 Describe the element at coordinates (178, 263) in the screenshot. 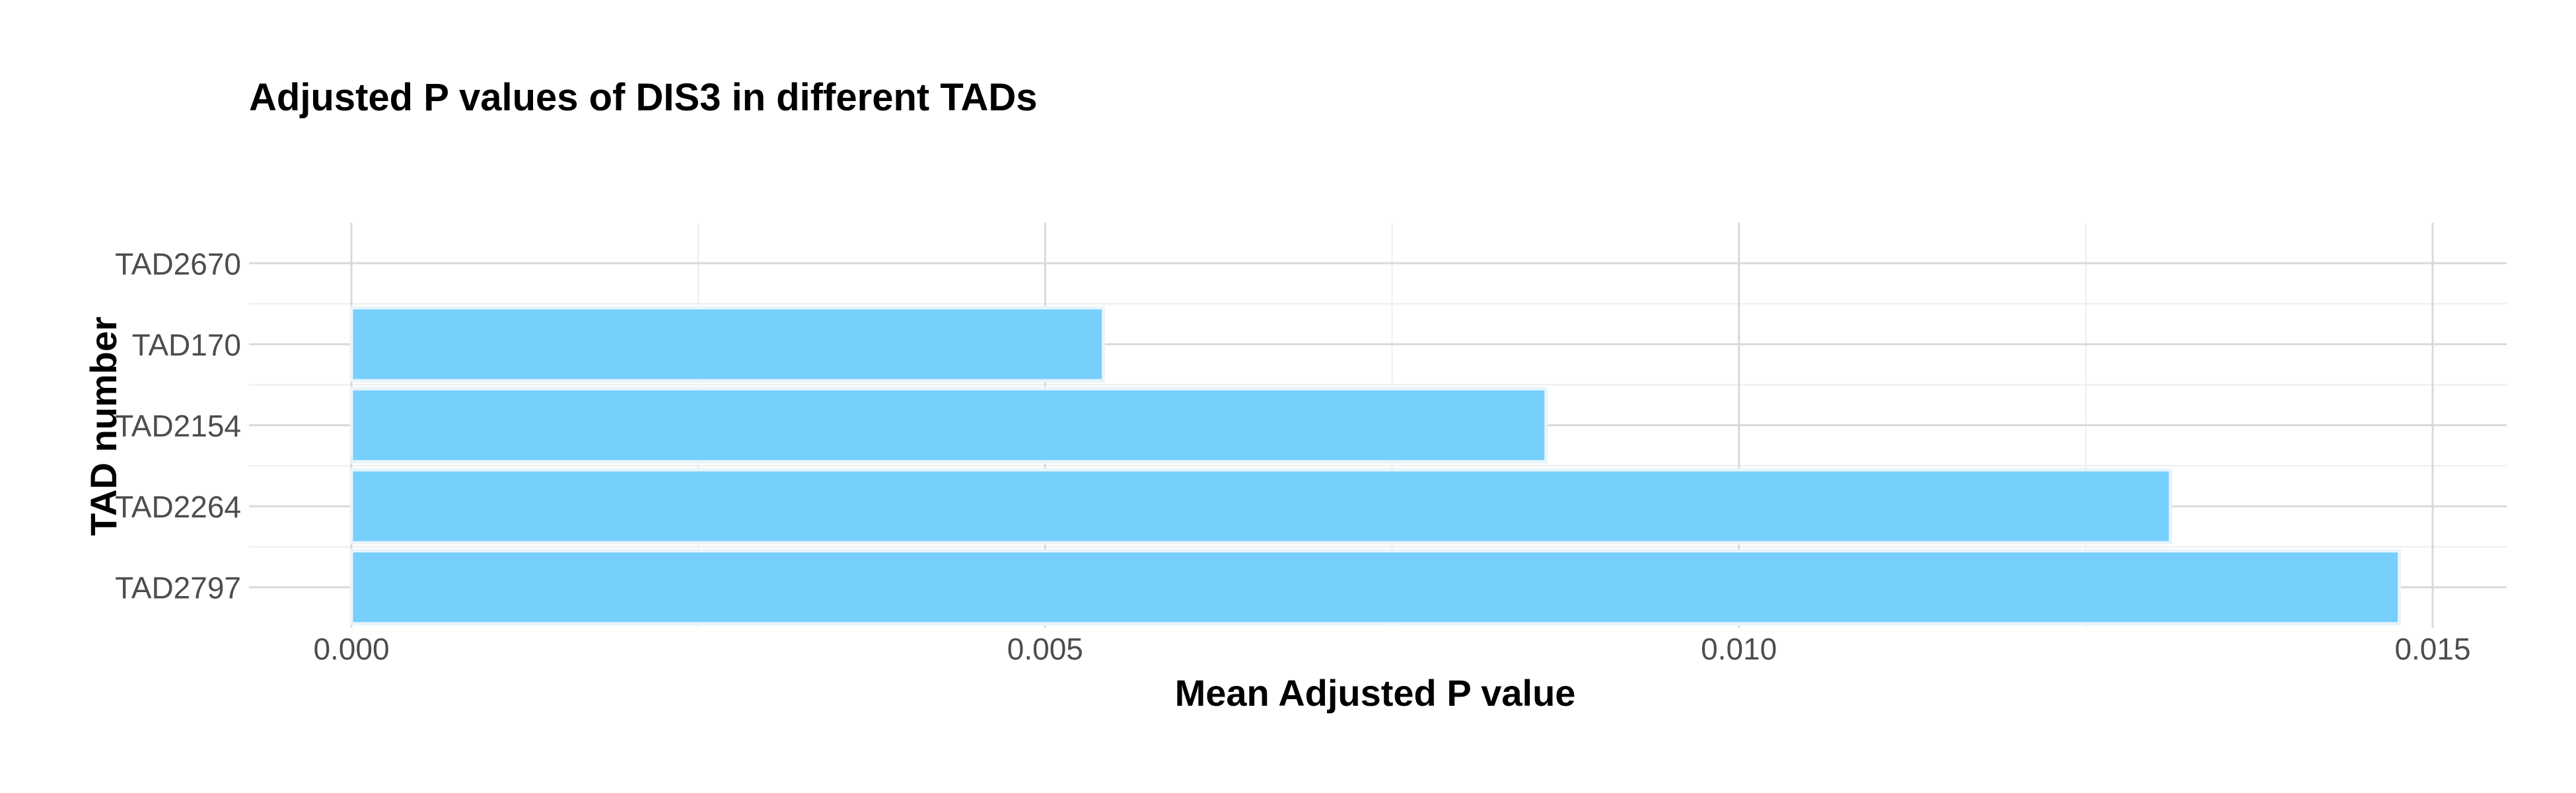

I see `y-tick-label: TAD2670` at that location.